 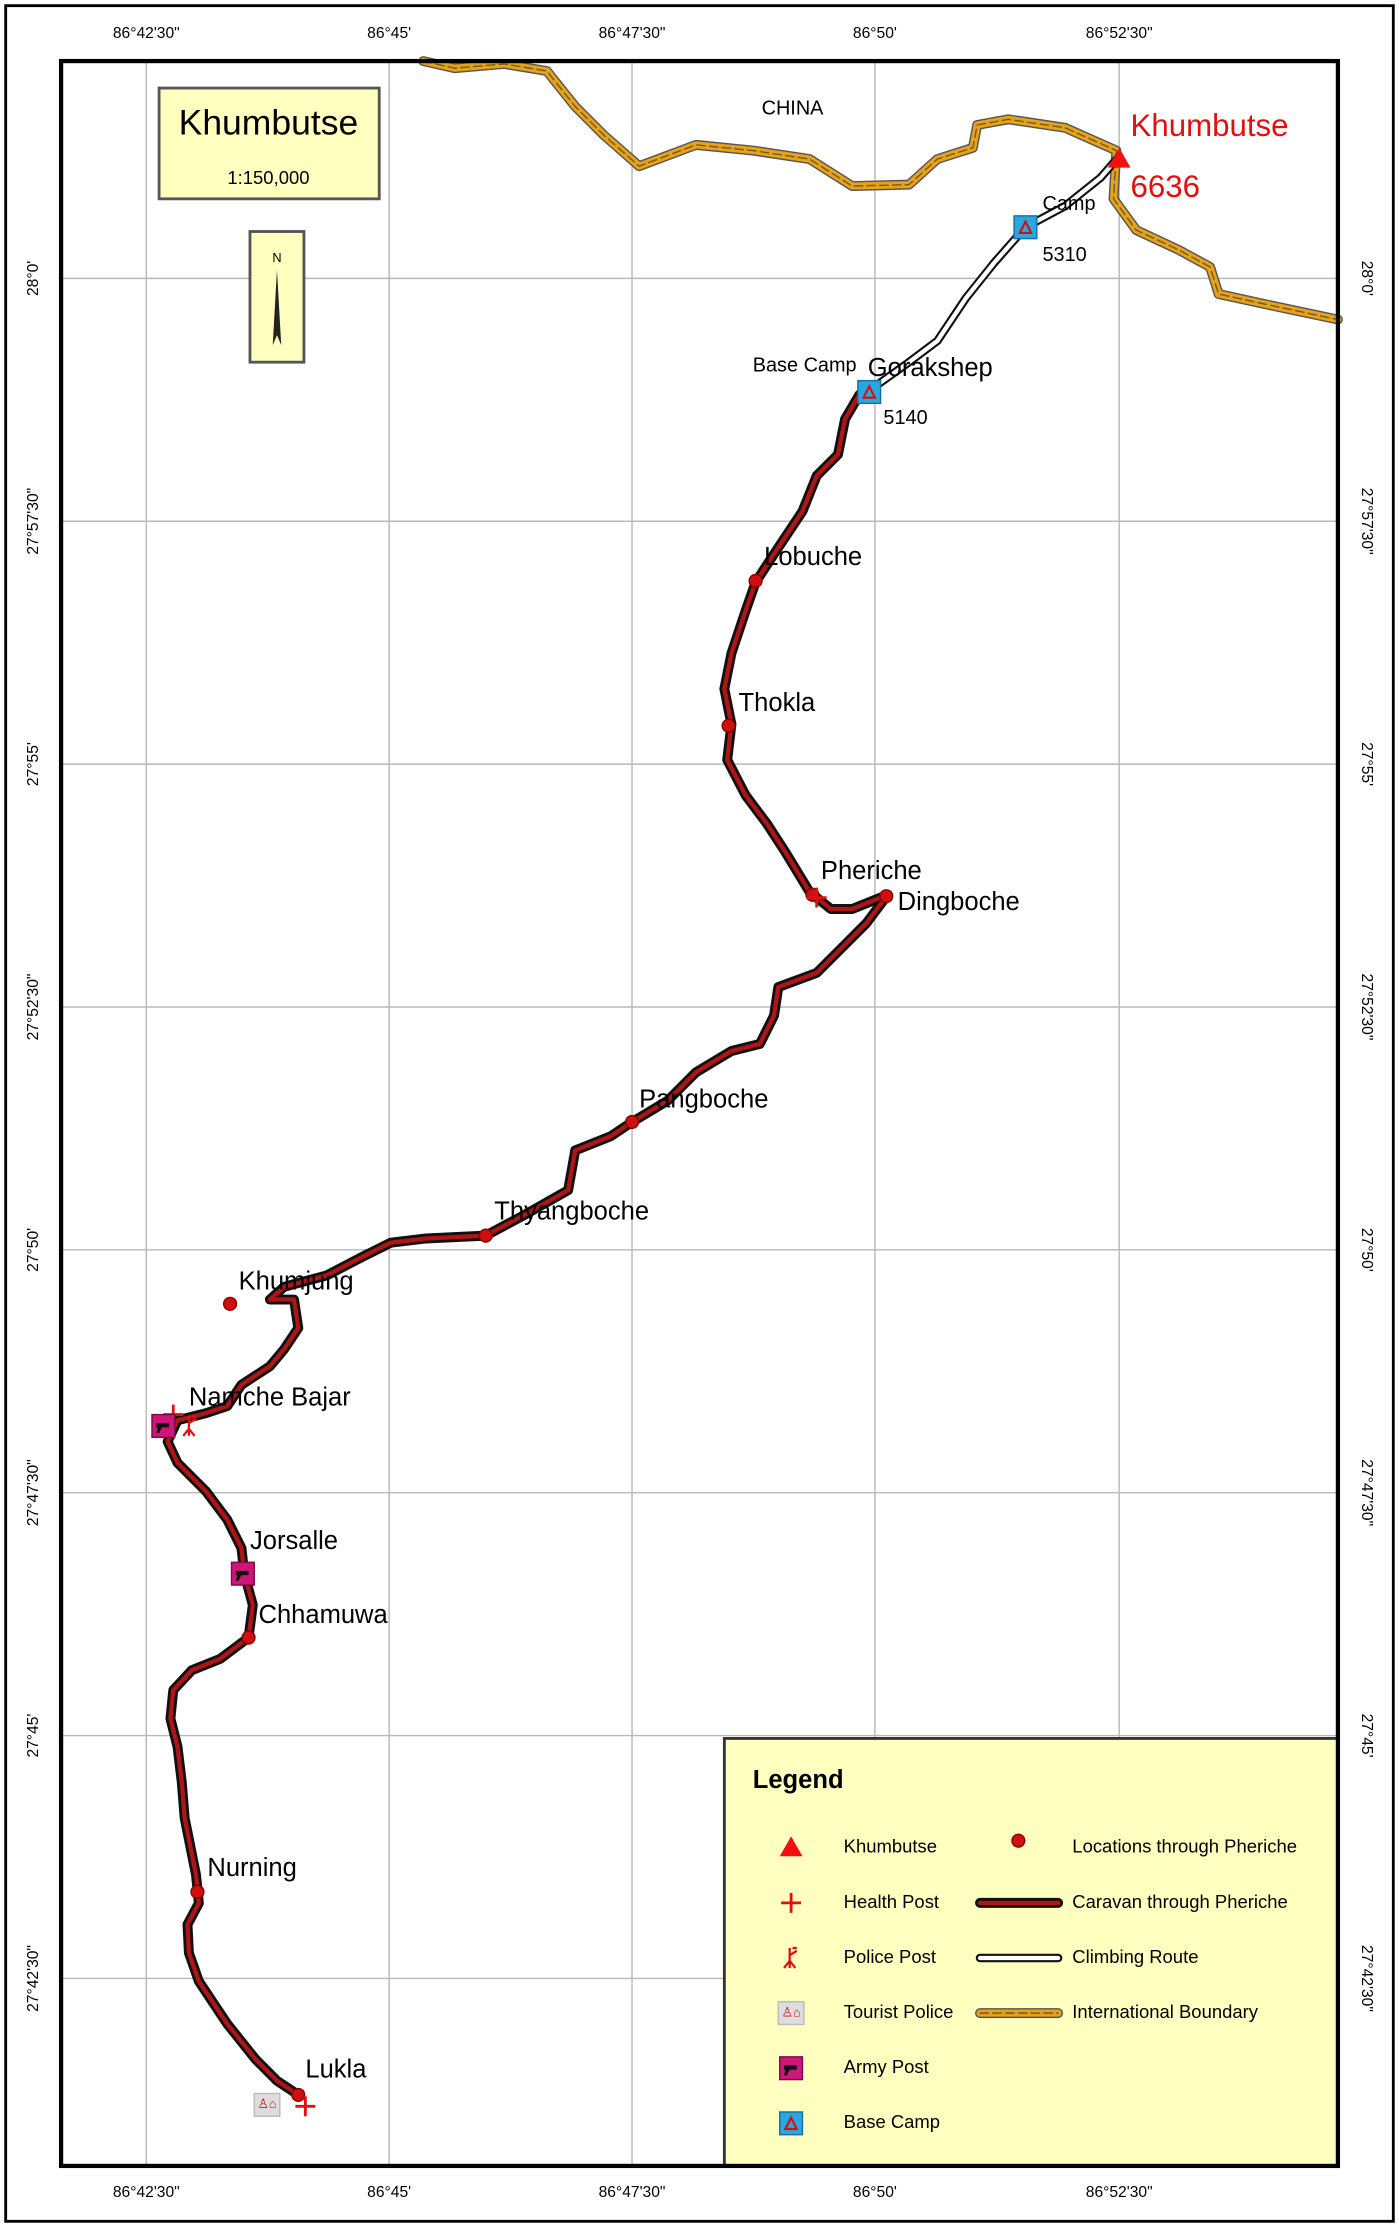 I want to click on map-scale: 1:150,000, so click(x=268, y=177).